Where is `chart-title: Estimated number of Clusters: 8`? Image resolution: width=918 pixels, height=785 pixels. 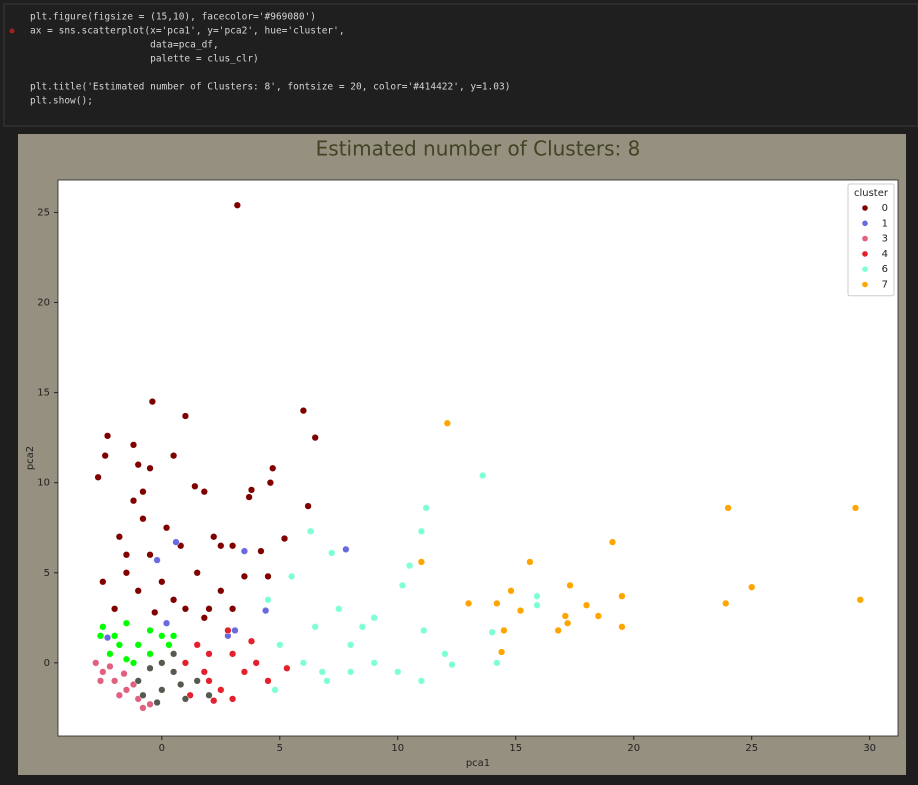
chart-title: Estimated number of Clusters: 8 is located at coordinates (478, 149).